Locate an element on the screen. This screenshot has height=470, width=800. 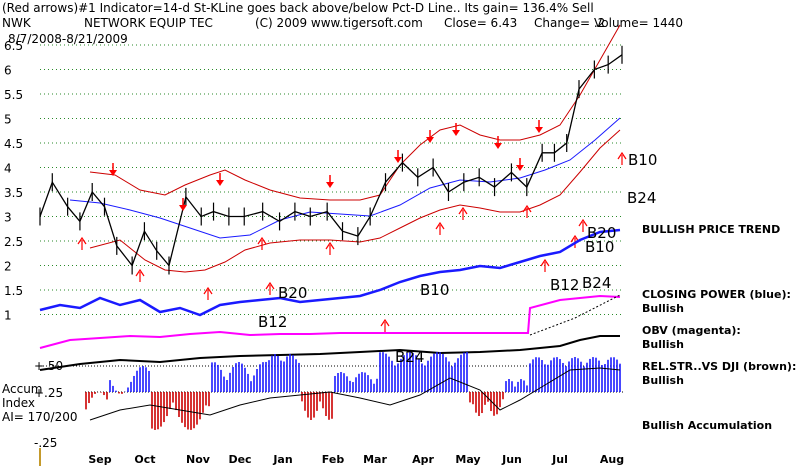
y-tick-label: 3 is located at coordinates (8, 218).